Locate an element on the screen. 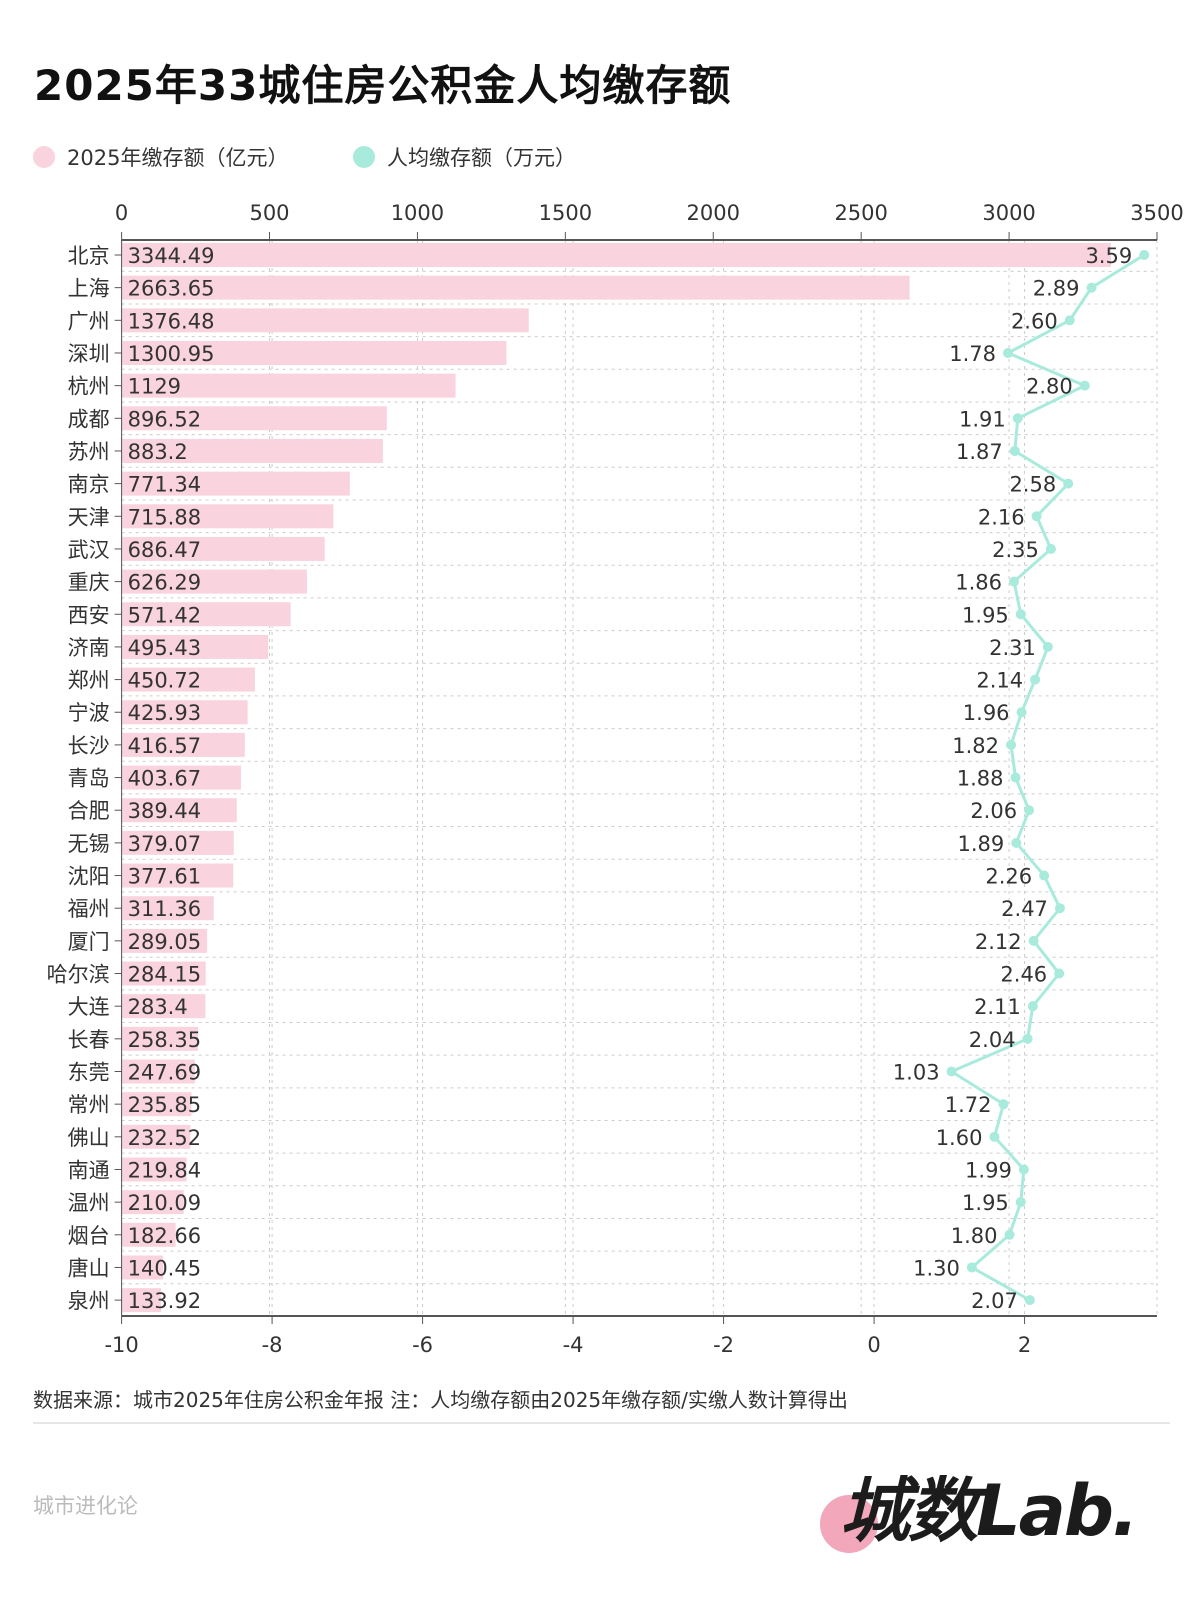 Image resolution: width=1200 pixels, height=1600 pixels. bar-value-label: 450.72 is located at coordinates (164, 681).